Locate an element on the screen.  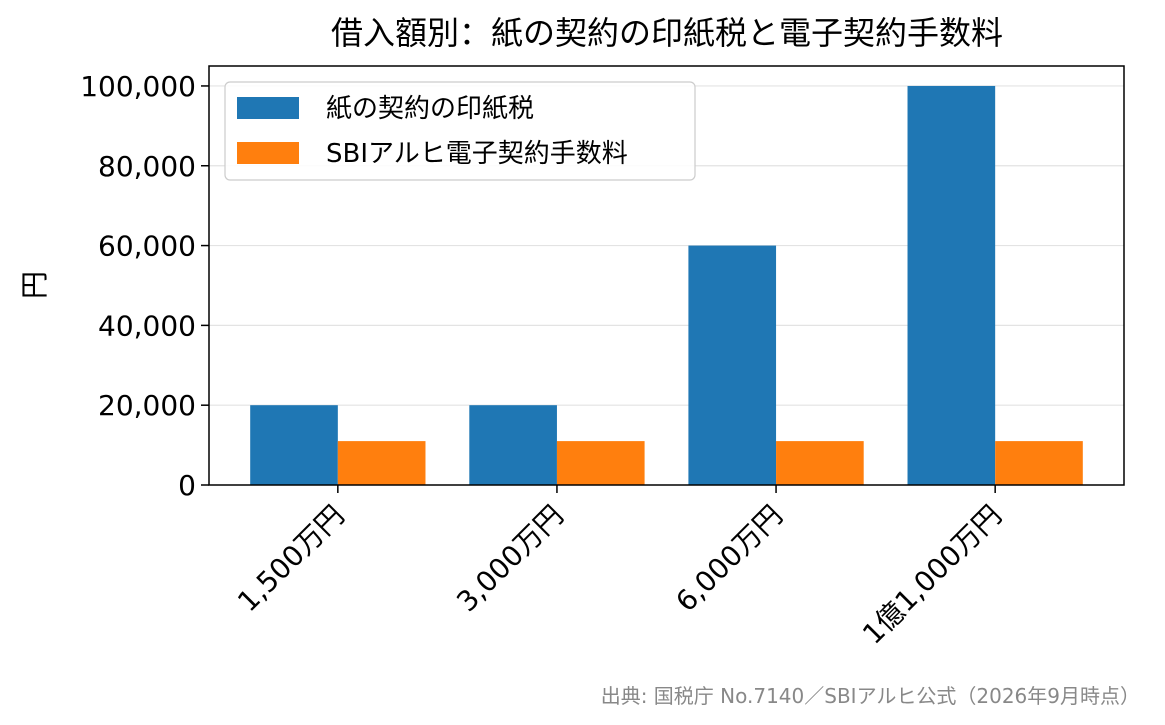
x-tick-label: 6,000万円 is located at coordinates (729, 559).